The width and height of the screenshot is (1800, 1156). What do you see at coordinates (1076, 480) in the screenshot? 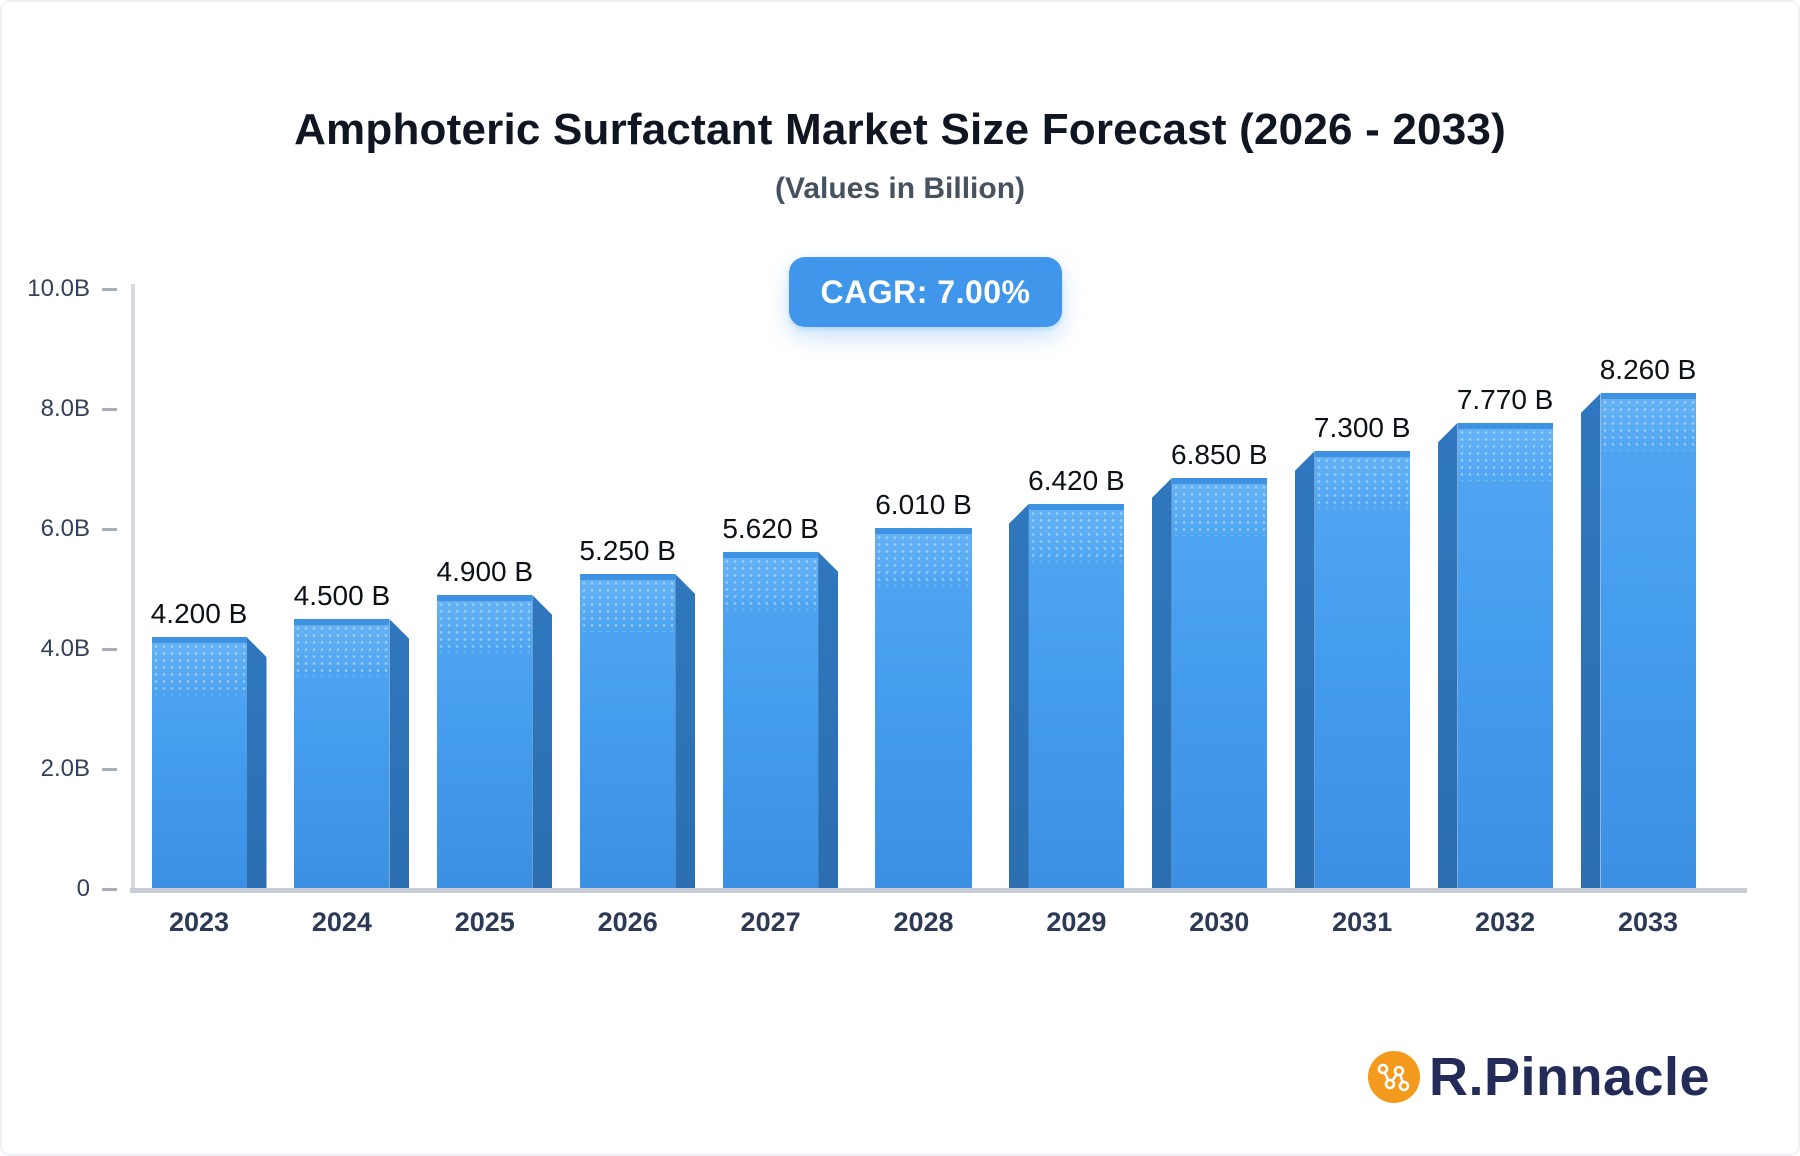
I see `bar-value-label: 6.420 B` at bounding box center [1076, 480].